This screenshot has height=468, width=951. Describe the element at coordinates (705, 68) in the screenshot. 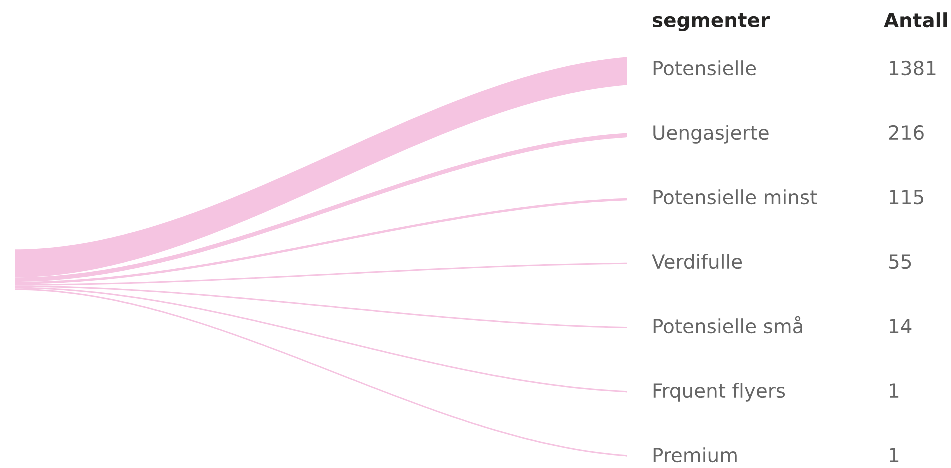

I see `category-label: Potensielle` at that location.